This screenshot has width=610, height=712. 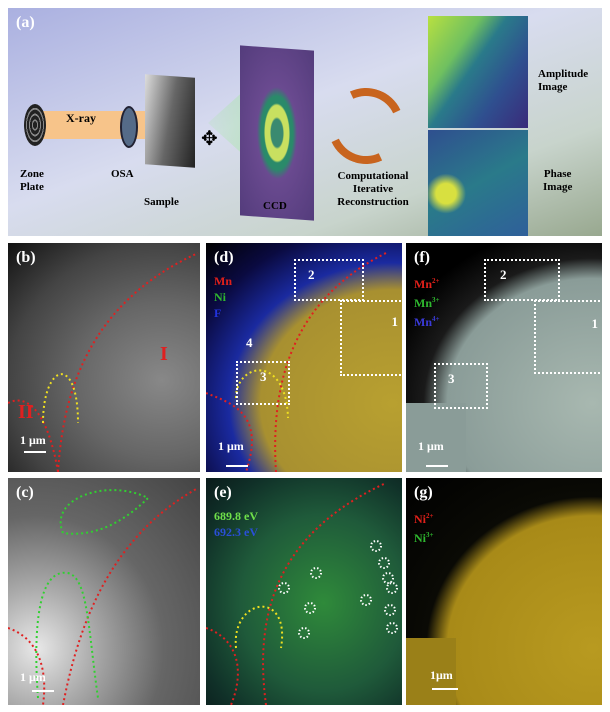 I want to click on ccd-label: CCD, so click(x=275, y=206).